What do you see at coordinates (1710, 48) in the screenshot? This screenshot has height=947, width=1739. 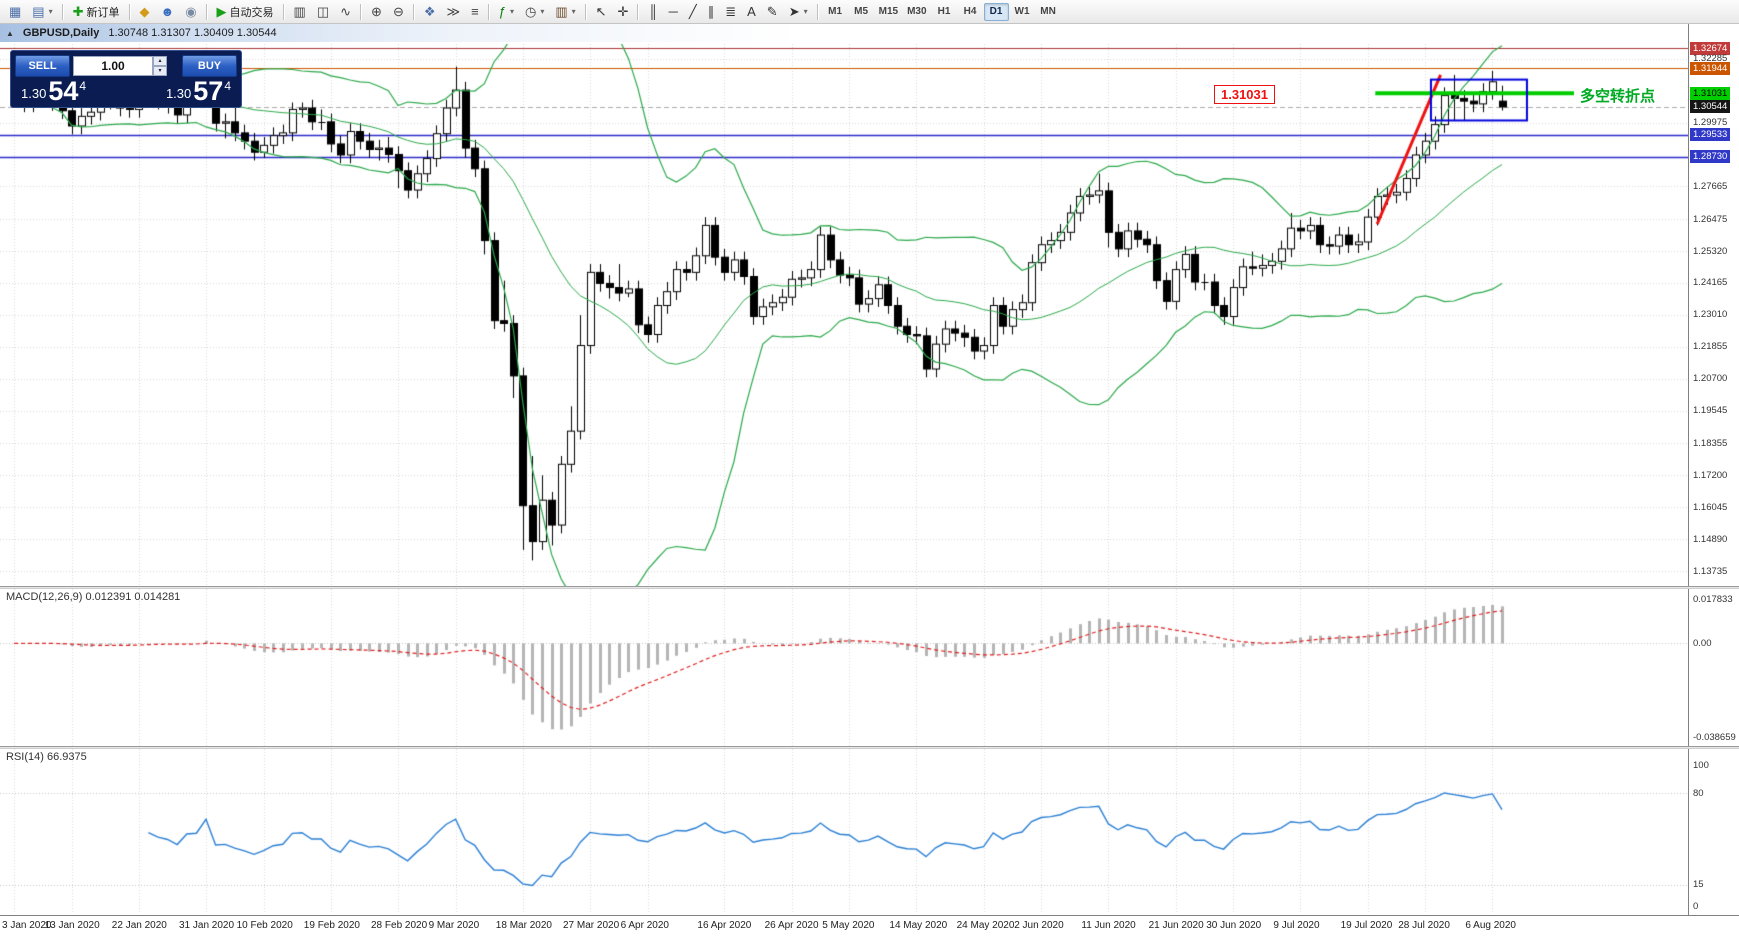 I see `price-scale-label: 1.32674` at bounding box center [1710, 48].